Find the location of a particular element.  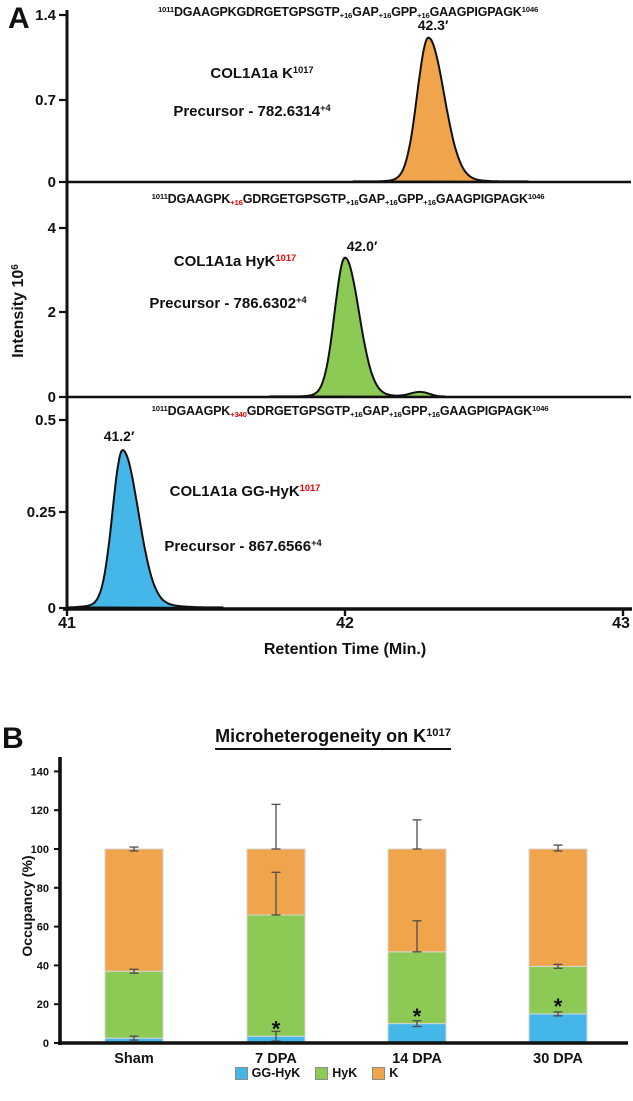

panel-b-title: Microheterogeneity on K1017 is located at coordinates (333, 738).